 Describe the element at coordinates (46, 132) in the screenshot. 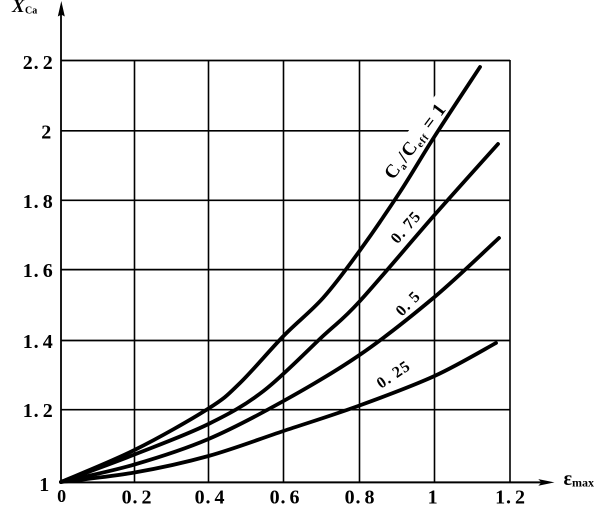

I see `svg-text: 2` at that location.